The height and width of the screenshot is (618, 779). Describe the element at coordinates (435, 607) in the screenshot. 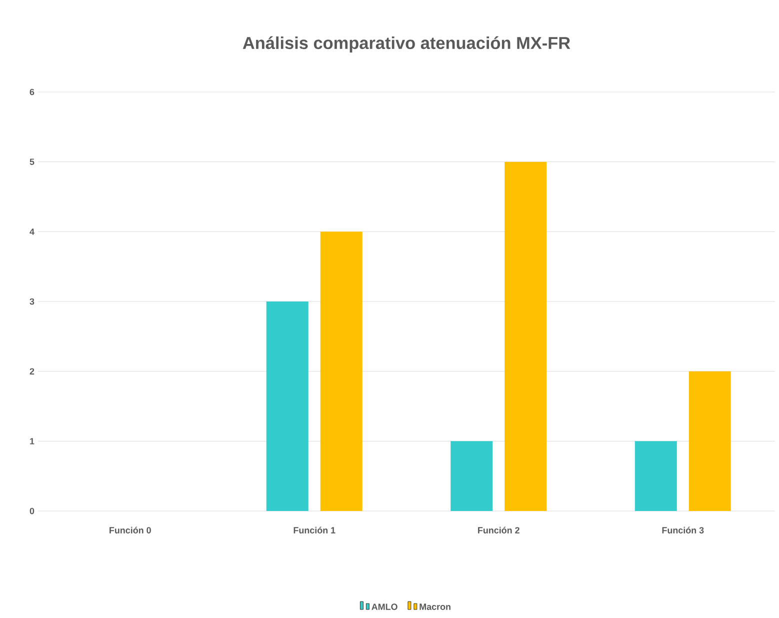

I see `legend-label: Macron` at that location.